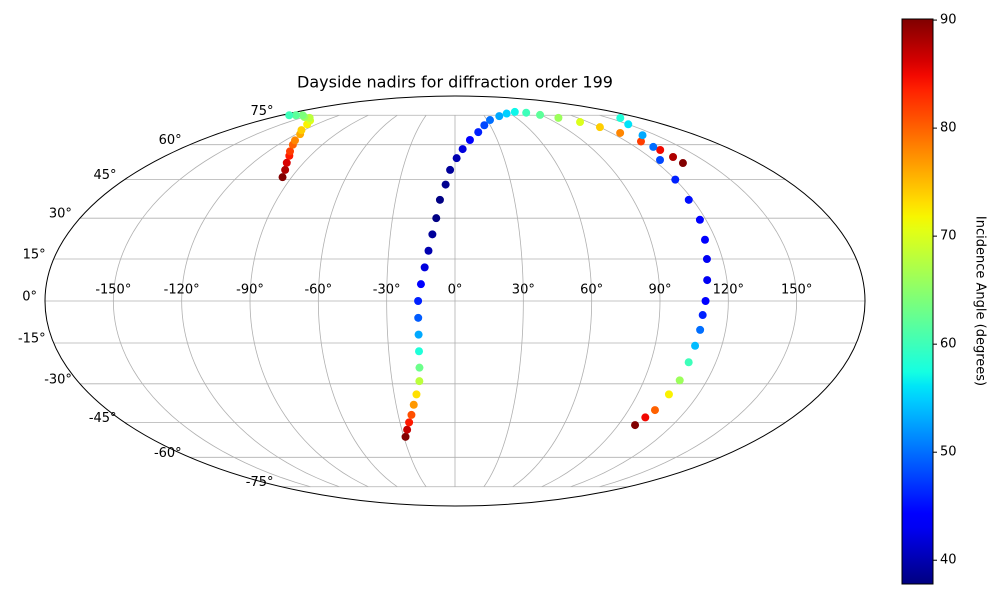  I want to click on colorbar-label: Incidence Angle (degrees), so click(980, 301).